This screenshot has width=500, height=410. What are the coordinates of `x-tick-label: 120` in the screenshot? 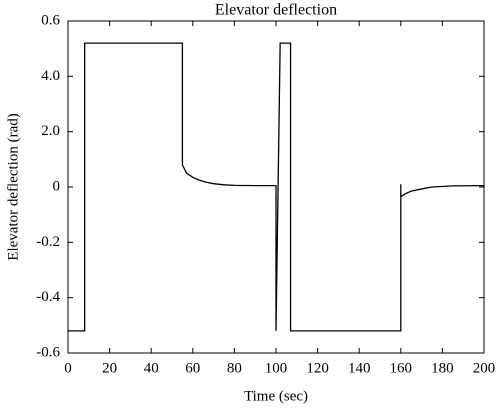 It's located at (317, 368).